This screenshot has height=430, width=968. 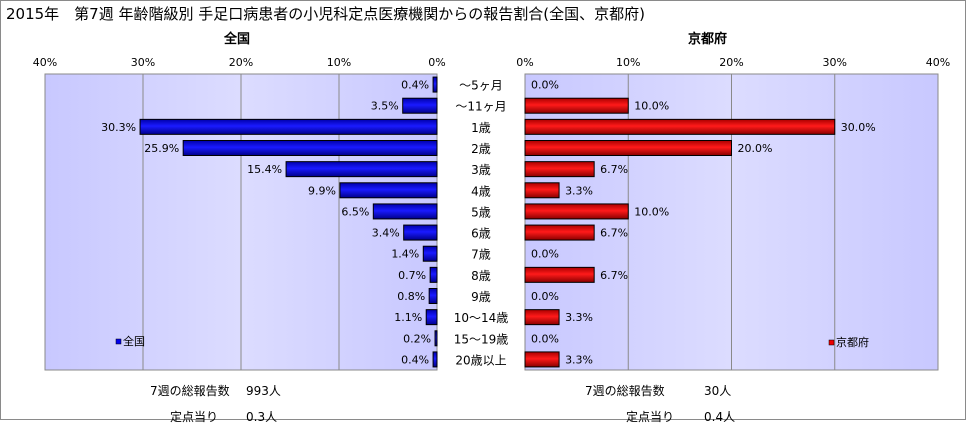 I want to click on category-label: ～5ヶ月, so click(x=481, y=86).